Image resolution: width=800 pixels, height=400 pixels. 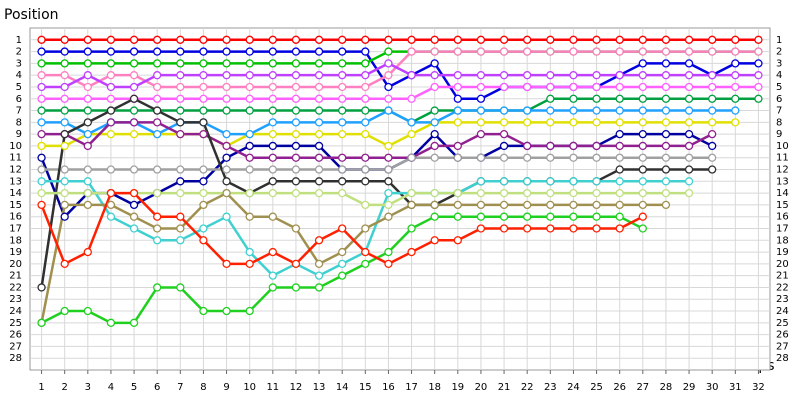 What do you see at coordinates (15, 264) in the screenshot?
I see `y-tick-label: 20` at bounding box center [15, 264].